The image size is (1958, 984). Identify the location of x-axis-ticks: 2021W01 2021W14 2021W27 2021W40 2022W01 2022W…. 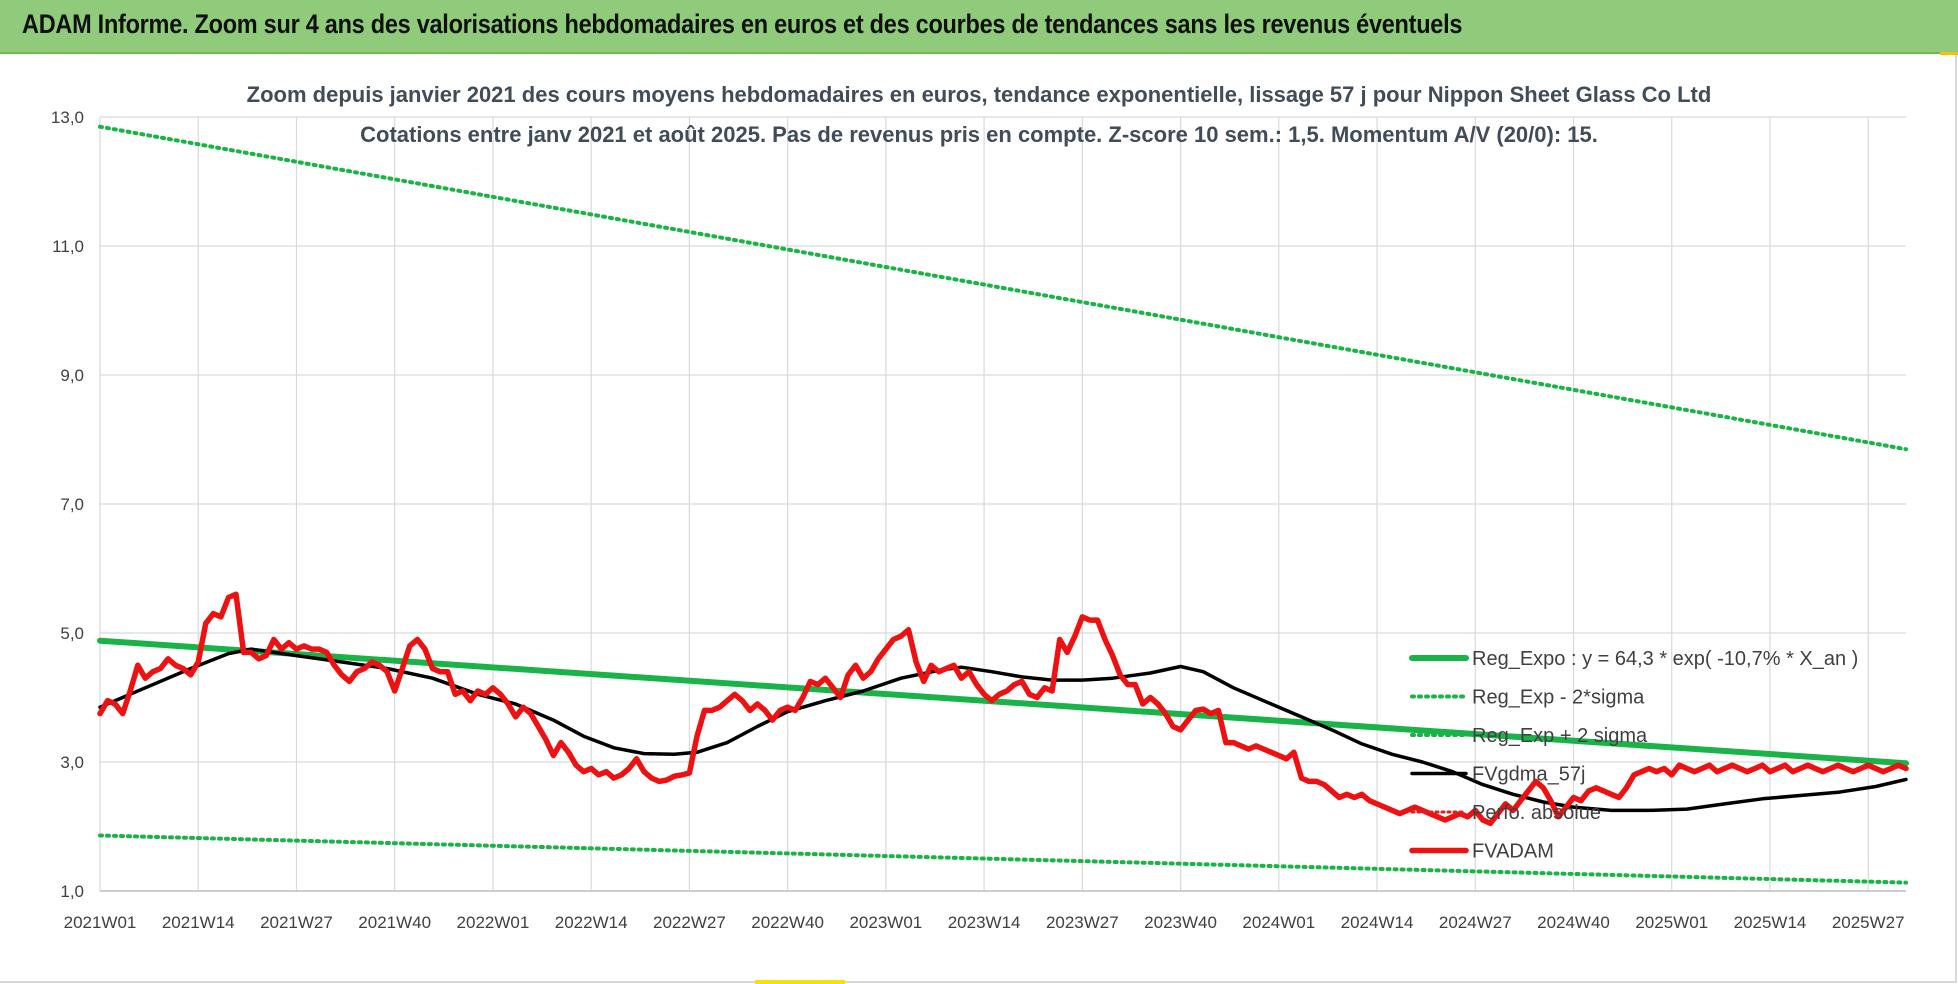
(984, 922).